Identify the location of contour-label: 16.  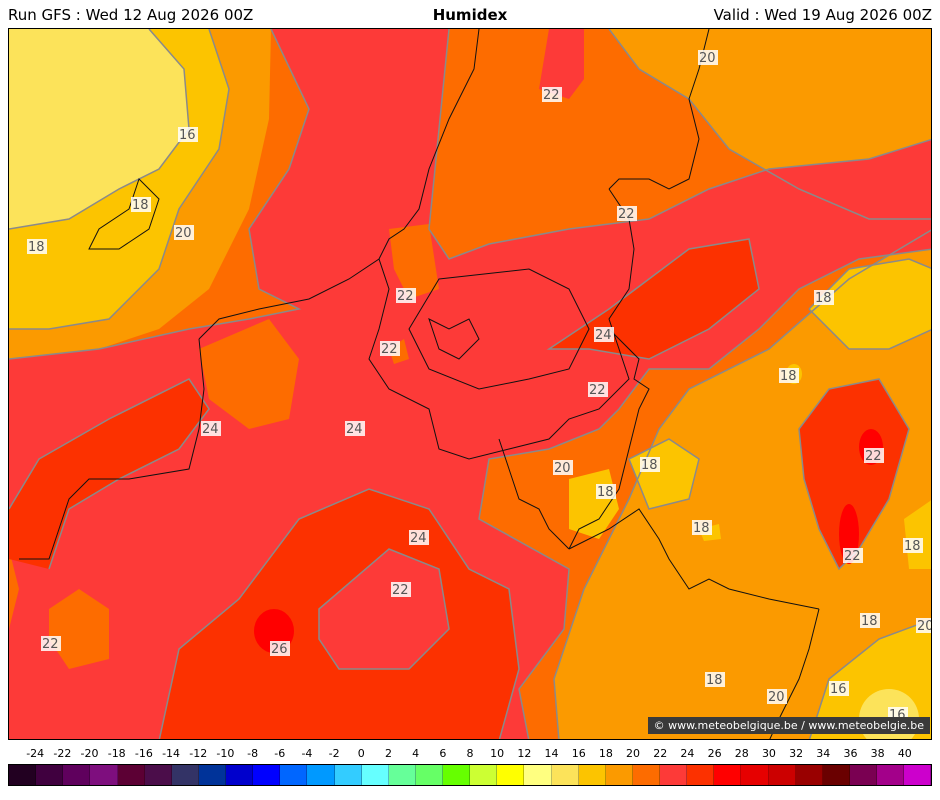
(839, 689).